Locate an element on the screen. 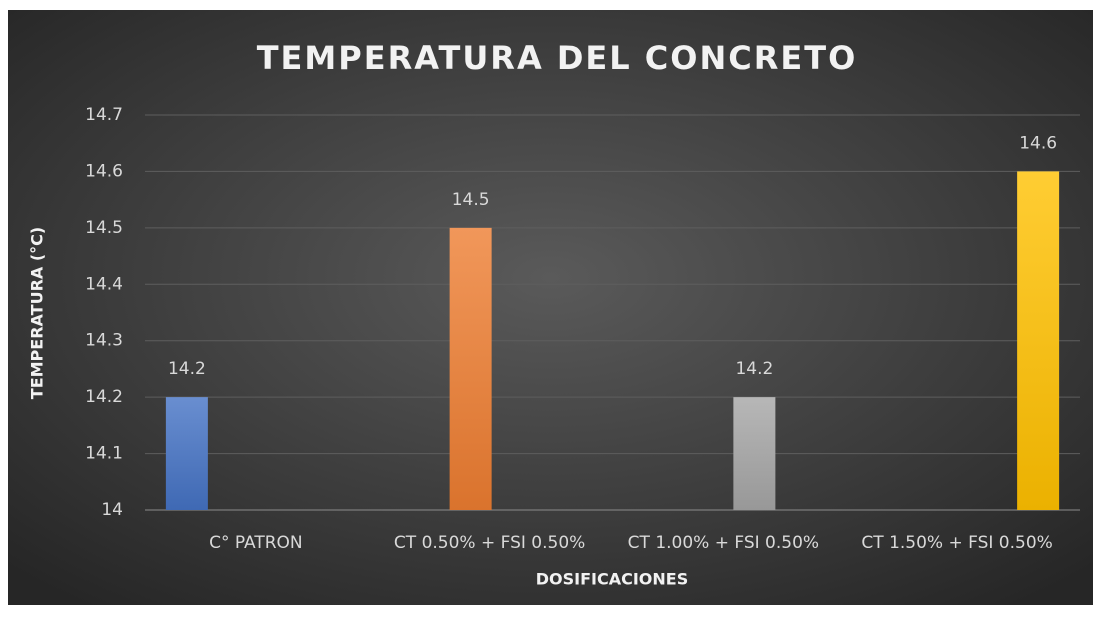 The height and width of the screenshot is (617, 1101). y-tick-label: 14.7 is located at coordinates (104, 115).